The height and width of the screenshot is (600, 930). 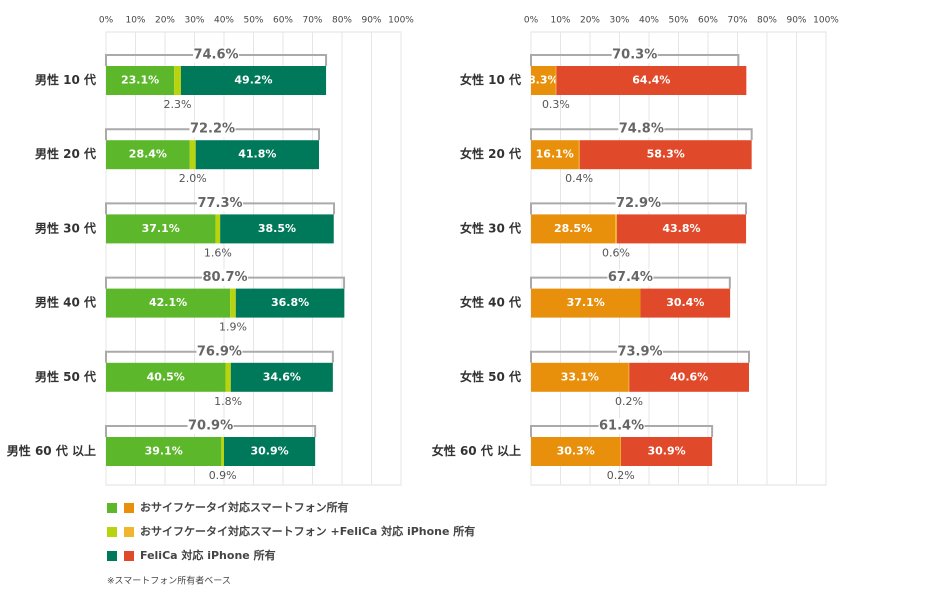 I want to click on category-label: 女性 10 代, so click(x=490, y=79).